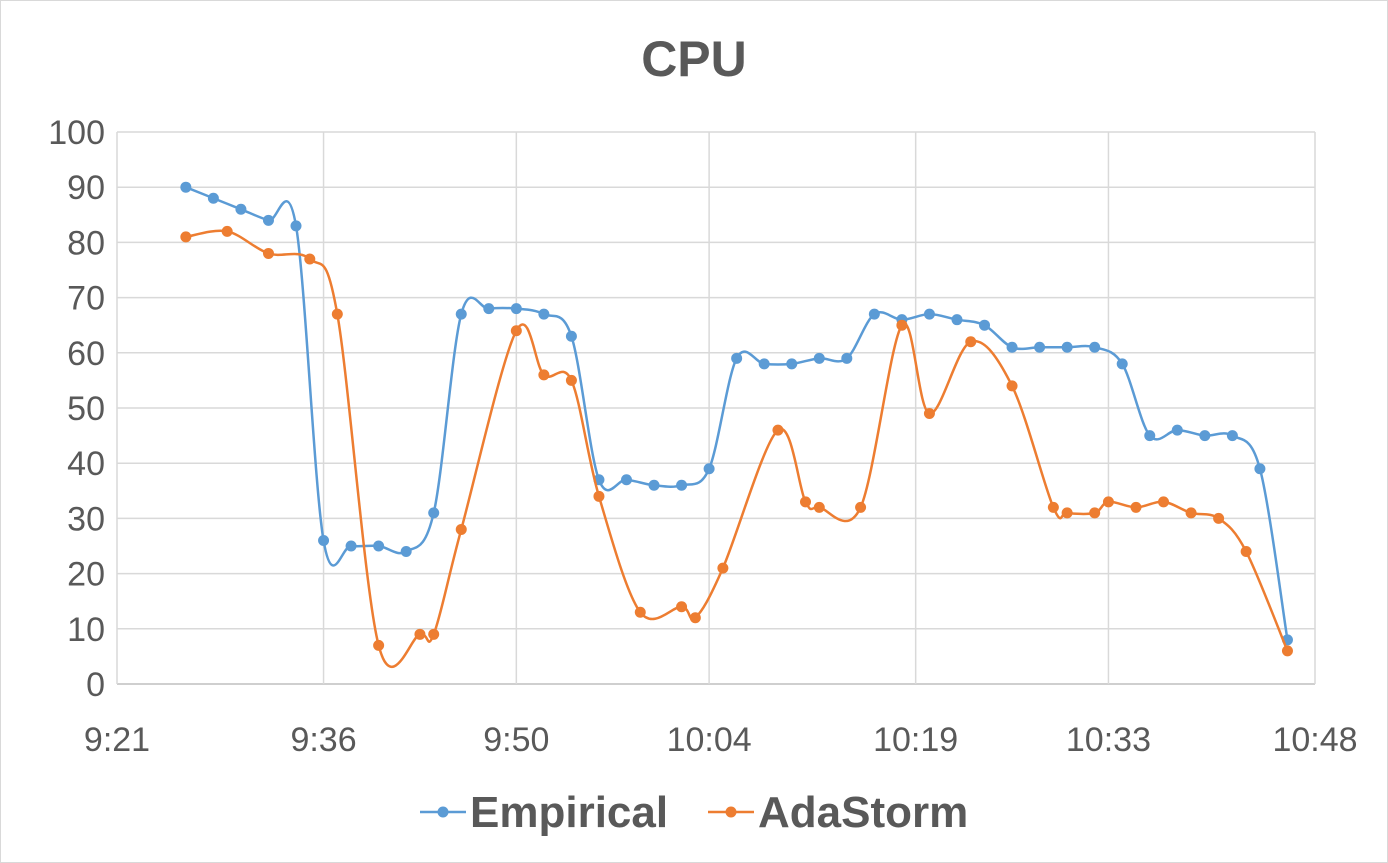 The height and width of the screenshot is (863, 1388). Describe the element at coordinates (86, 519) in the screenshot. I see `y-tick-label: 30` at that location.